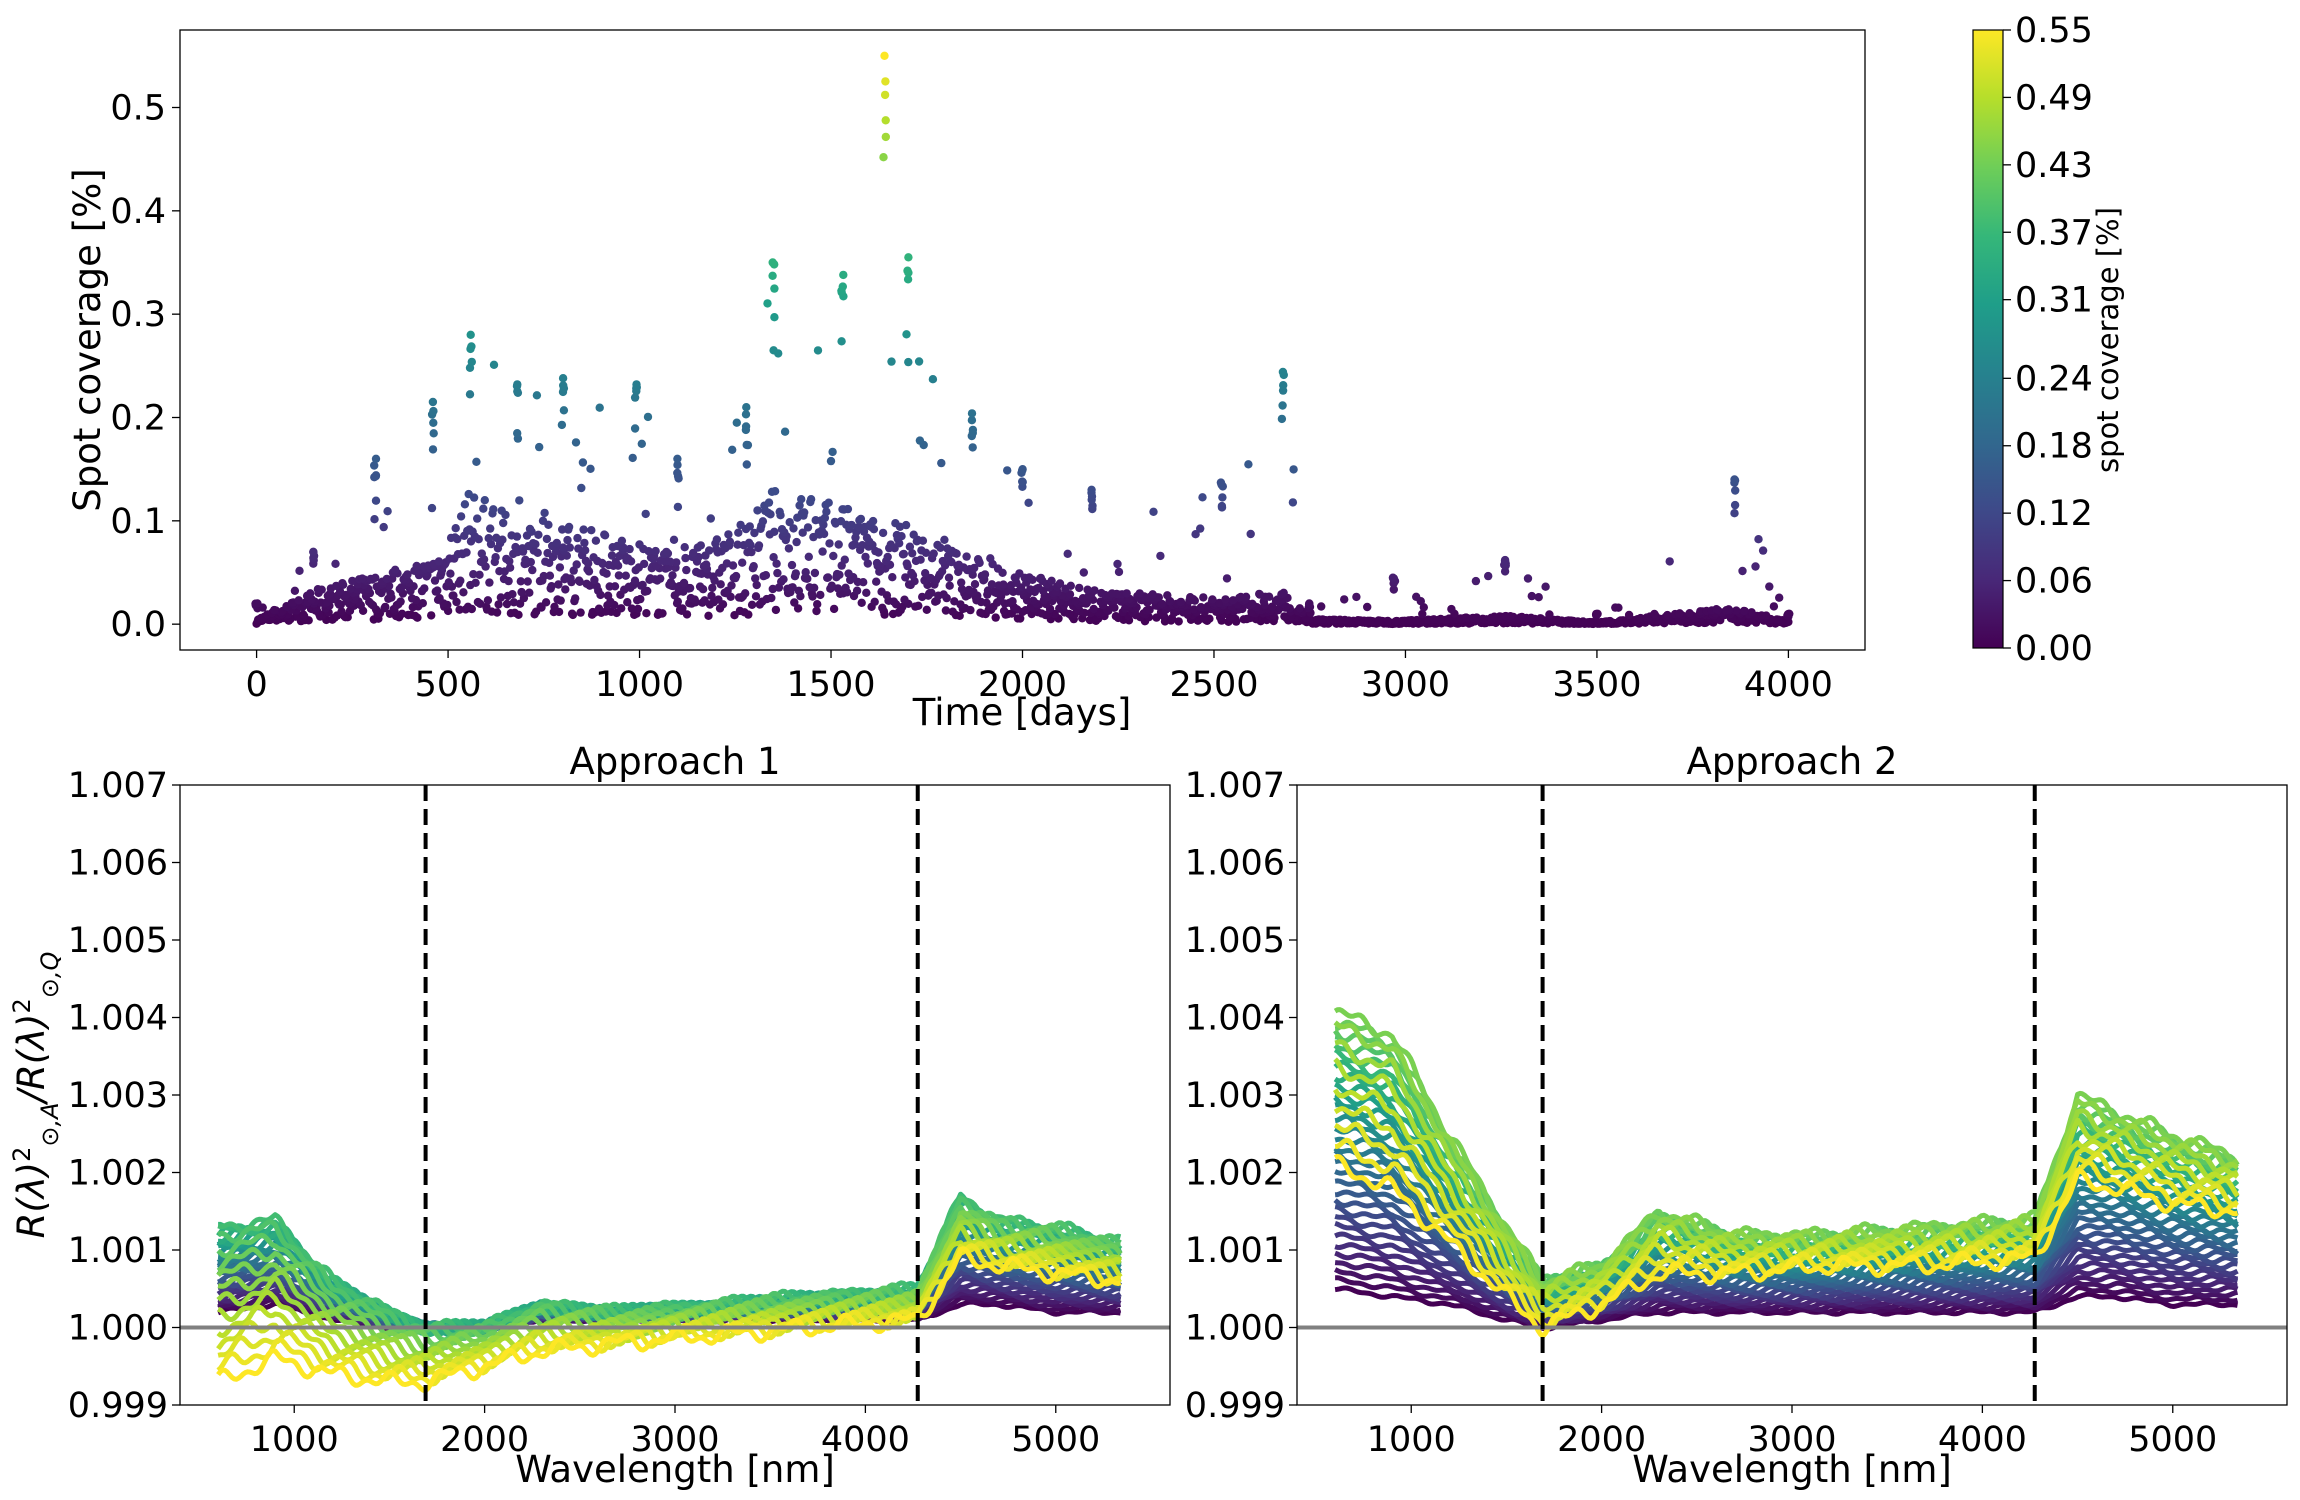  I want to click on colorbar-tick-label: 0.43, so click(2054, 166).